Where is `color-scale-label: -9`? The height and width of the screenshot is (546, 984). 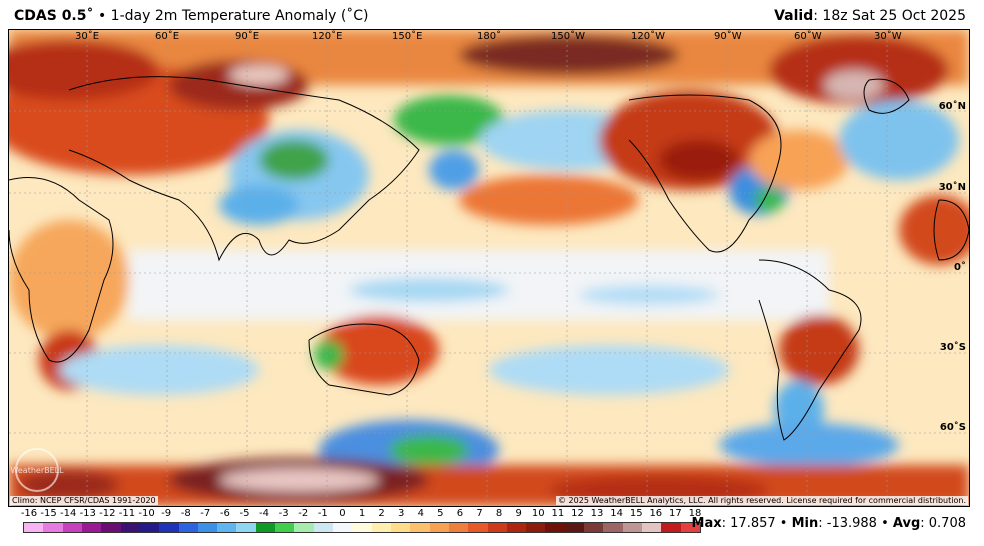 color-scale-label: -9 is located at coordinates (166, 513).